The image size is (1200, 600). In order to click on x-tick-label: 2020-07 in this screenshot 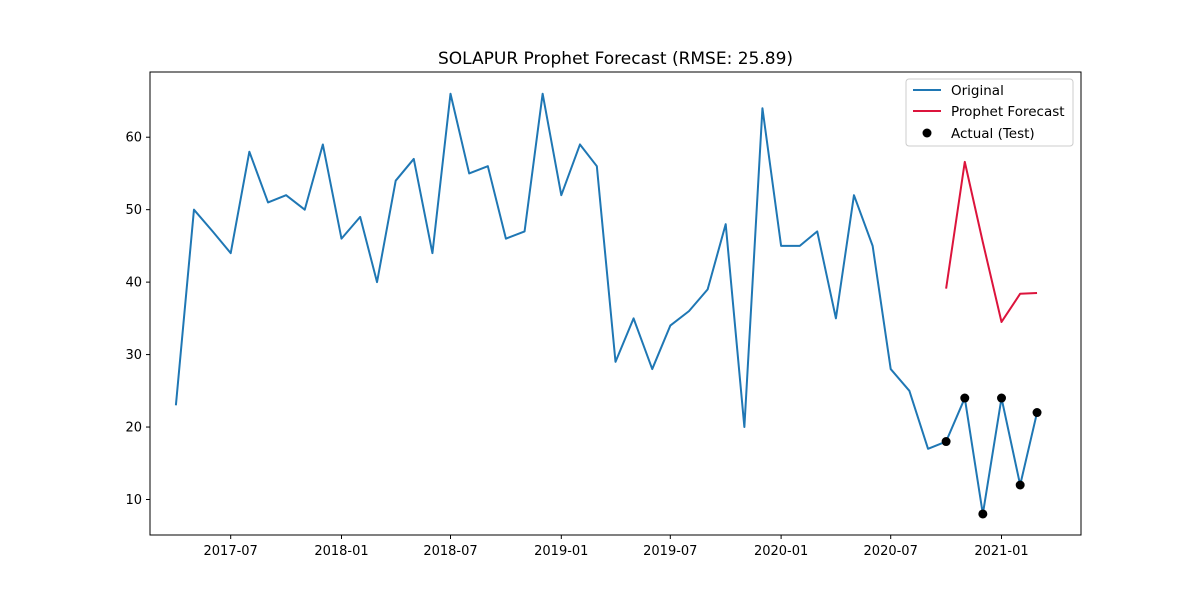, I will do `click(891, 551)`.